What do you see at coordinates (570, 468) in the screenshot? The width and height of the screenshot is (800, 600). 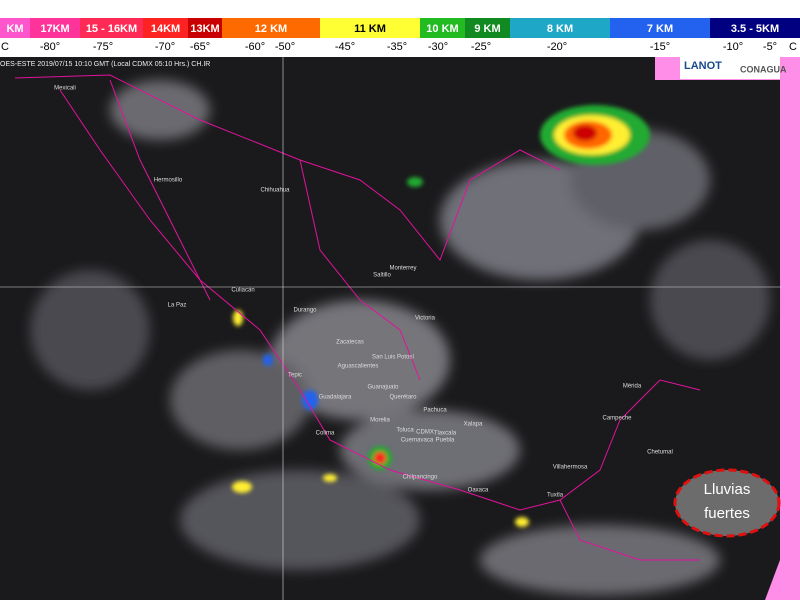 I see `city-label: Villahermosa` at bounding box center [570, 468].